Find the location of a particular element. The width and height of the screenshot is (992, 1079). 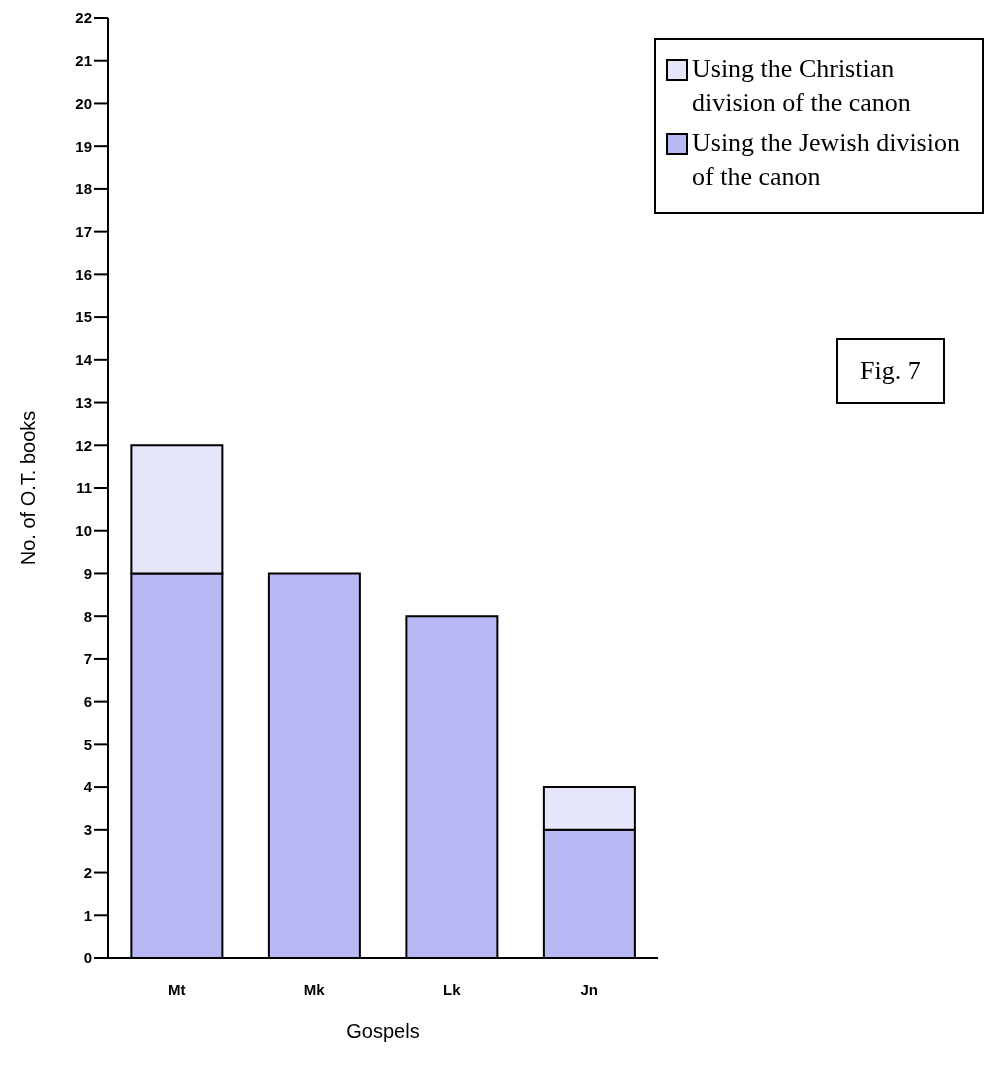

y-tick-label: 11 is located at coordinates (84, 488).